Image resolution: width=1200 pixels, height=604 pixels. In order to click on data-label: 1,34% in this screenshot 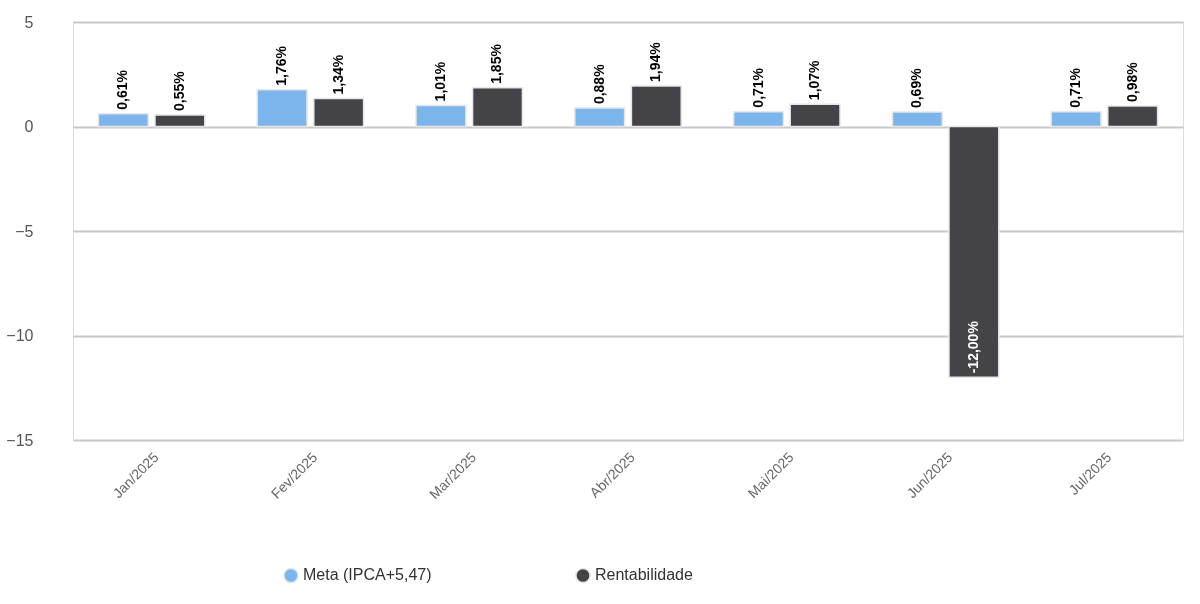, I will do `click(337, 74)`.